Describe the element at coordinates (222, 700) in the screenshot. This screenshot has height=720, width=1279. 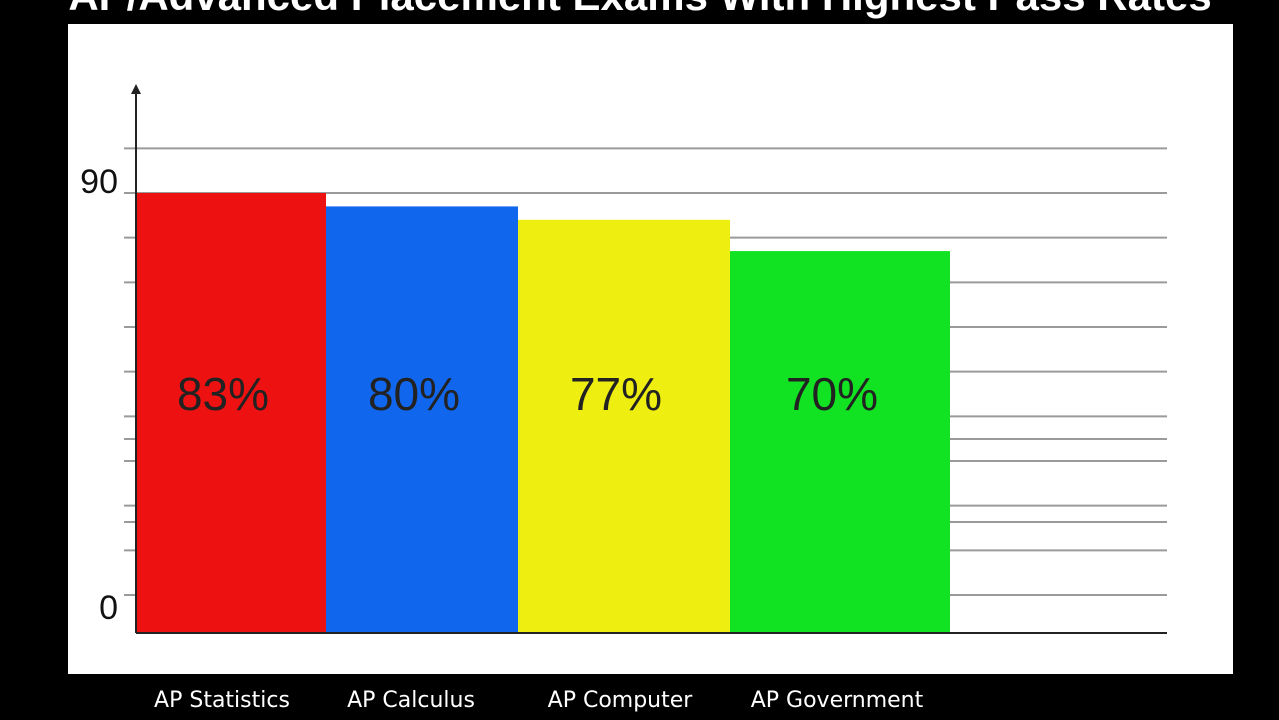
I see `category-label: AP Statistics` at that location.